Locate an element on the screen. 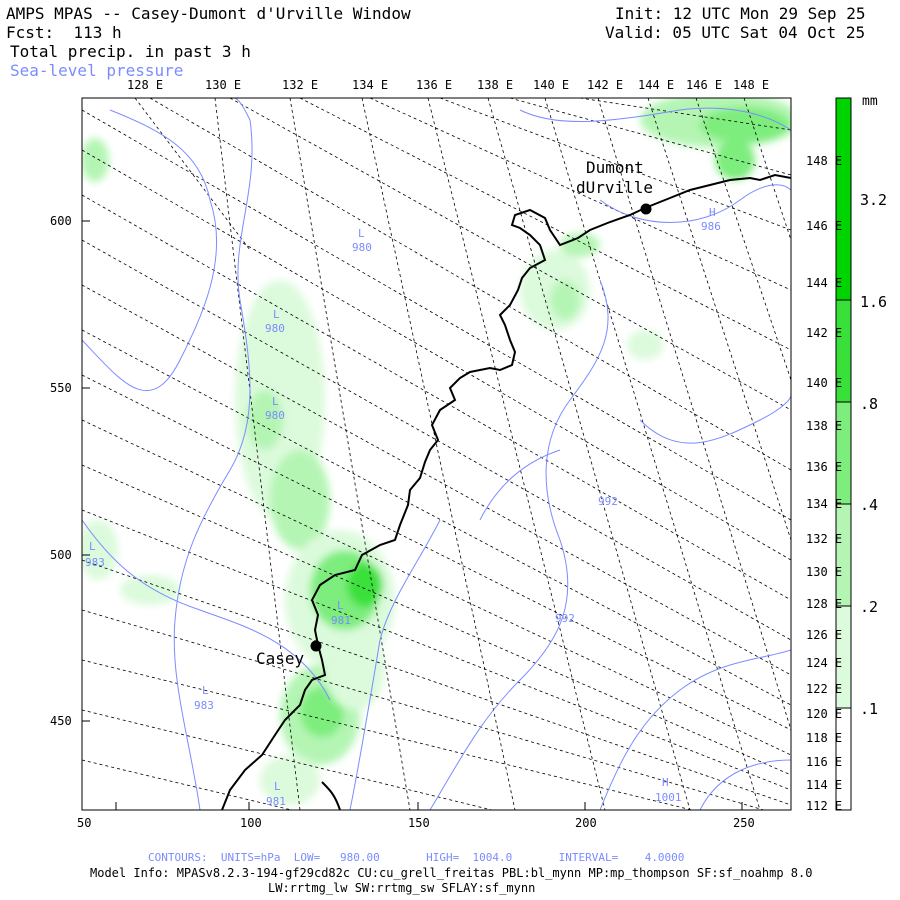 The width and height of the screenshot is (900, 900). right-lon-label: 142 E is located at coordinates (824, 333).